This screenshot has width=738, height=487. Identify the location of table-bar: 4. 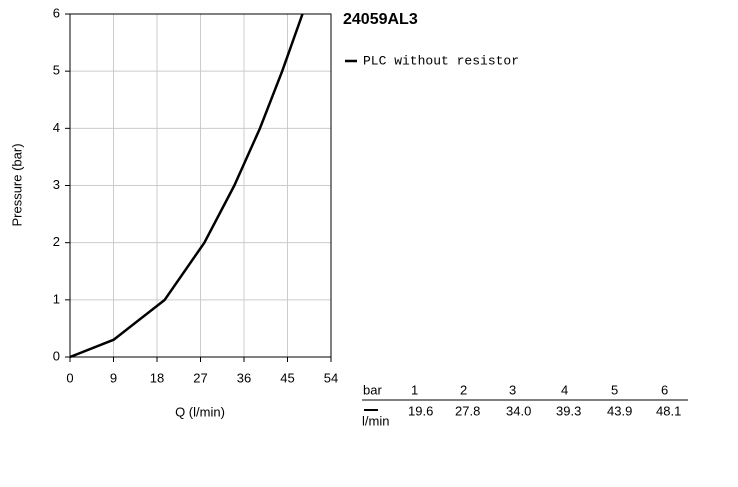
(564, 389).